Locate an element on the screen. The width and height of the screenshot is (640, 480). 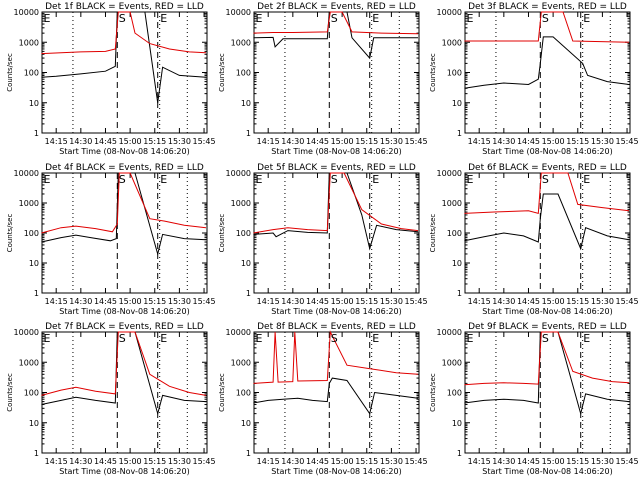
panel-title: Det 7f BLACK = Events, RED = LLD is located at coordinates (124, 327).